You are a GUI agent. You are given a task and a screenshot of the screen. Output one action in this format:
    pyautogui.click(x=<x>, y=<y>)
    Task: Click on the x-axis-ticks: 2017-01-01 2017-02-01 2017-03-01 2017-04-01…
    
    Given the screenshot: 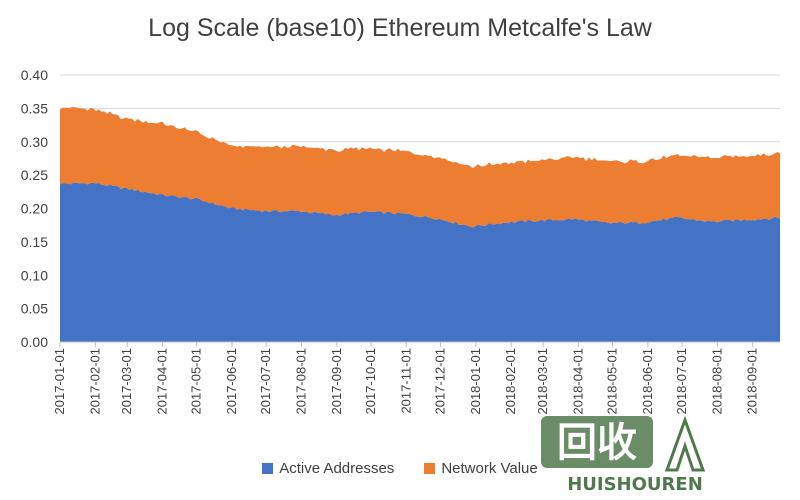 What is the action you would take?
    pyautogui.click(x=416, y=378)
    